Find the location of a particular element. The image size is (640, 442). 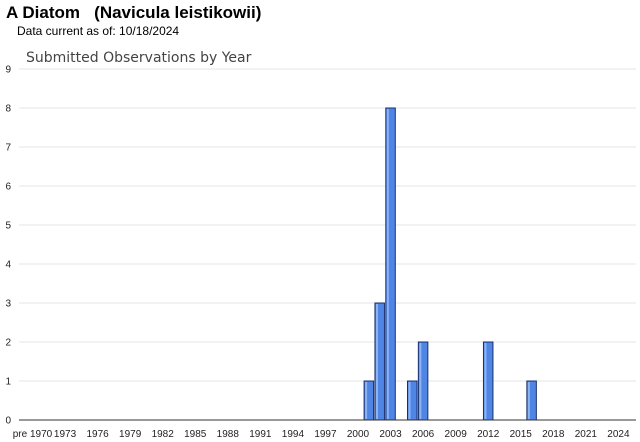

x-tick-label: 1994 is located at coordinates (293, 434).